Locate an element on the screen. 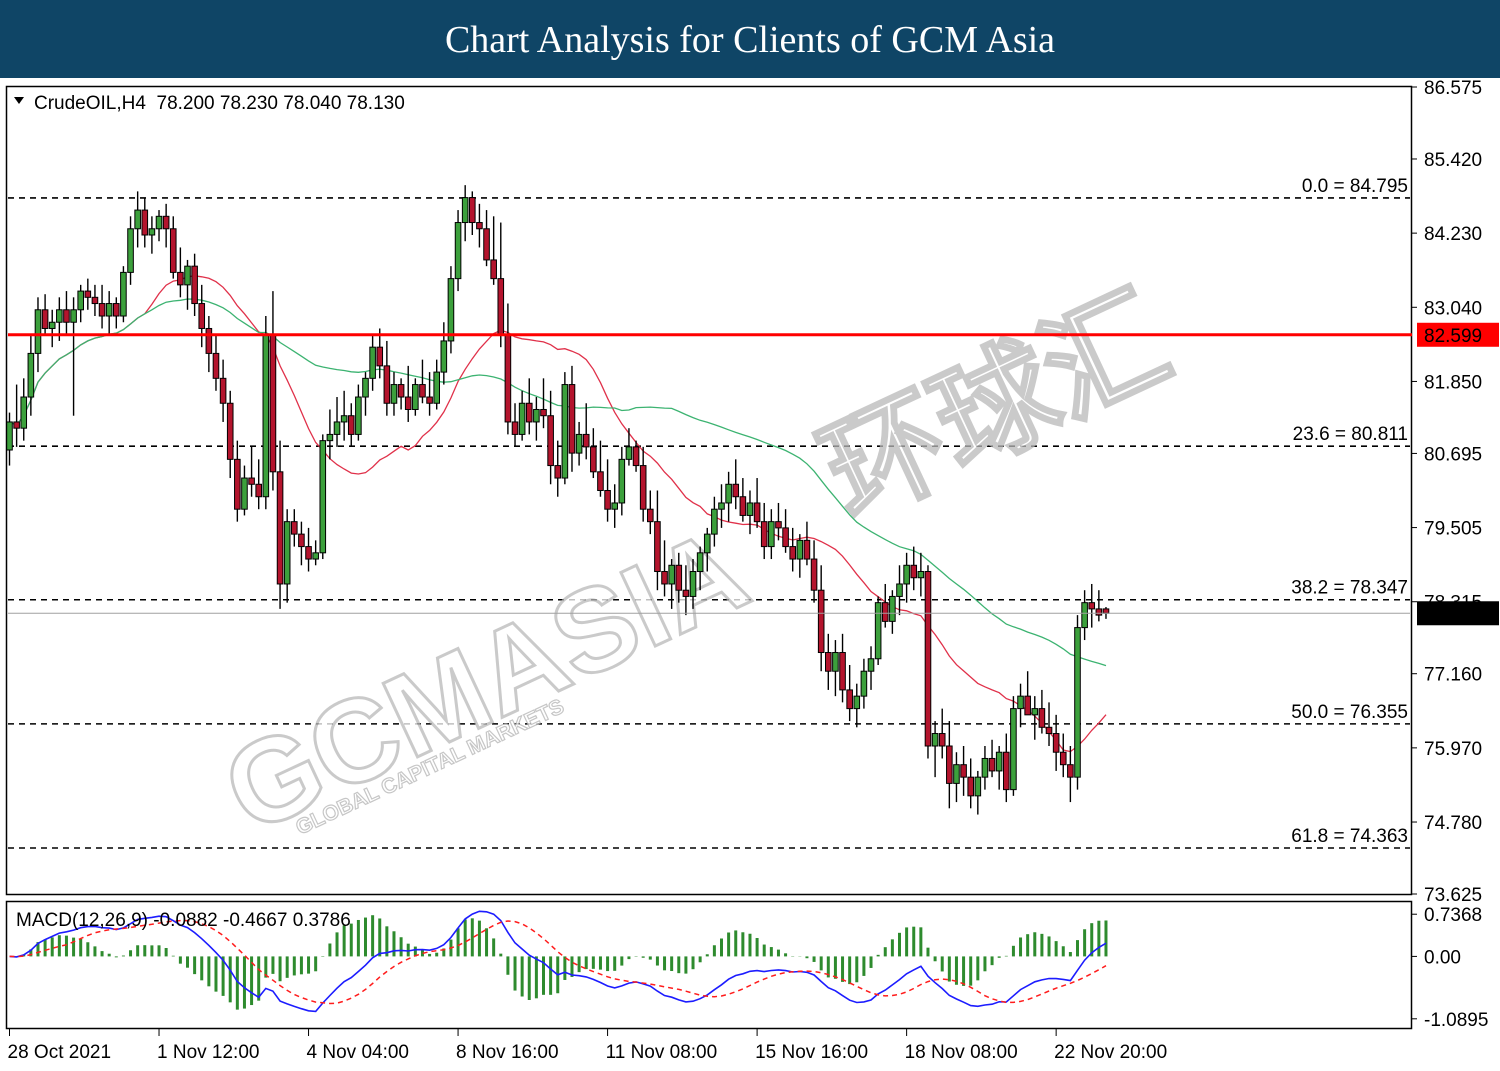 The height and width of the screenshot is (1071, 1500). y-tick-label: 77.160 is located at coordinates (1453, 675).